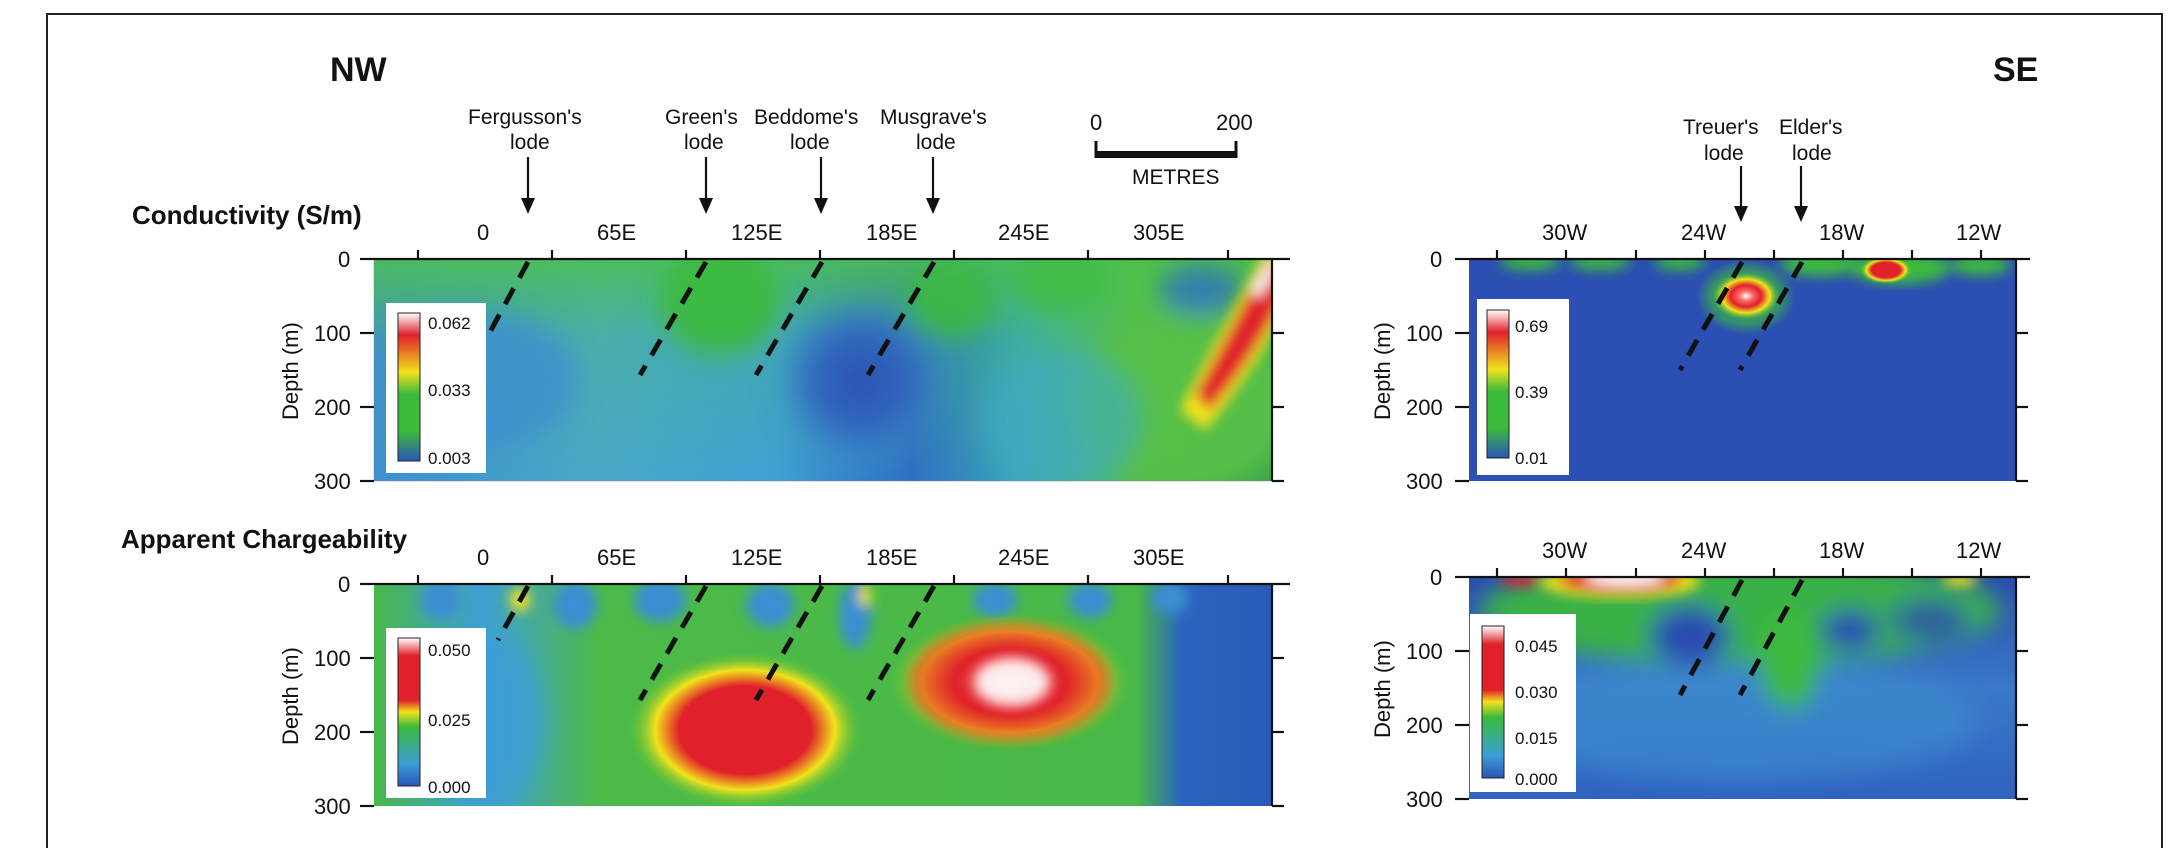 This screenshot has height=848, width=2175. Describe the element at coordinates (1536, 738) in the screenshot. I see `legend-value: 0.015` at that location.